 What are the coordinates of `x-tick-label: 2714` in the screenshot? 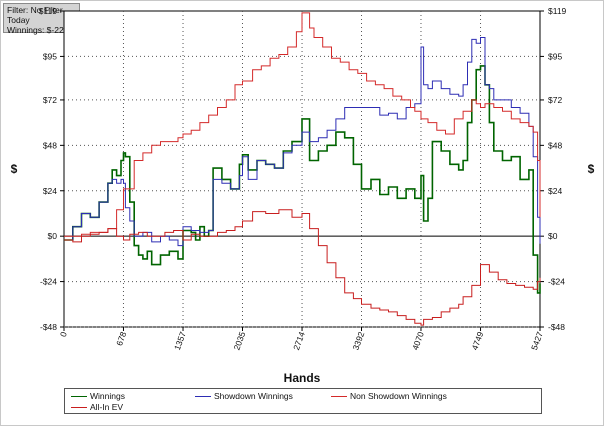 It's located at (299, 340).